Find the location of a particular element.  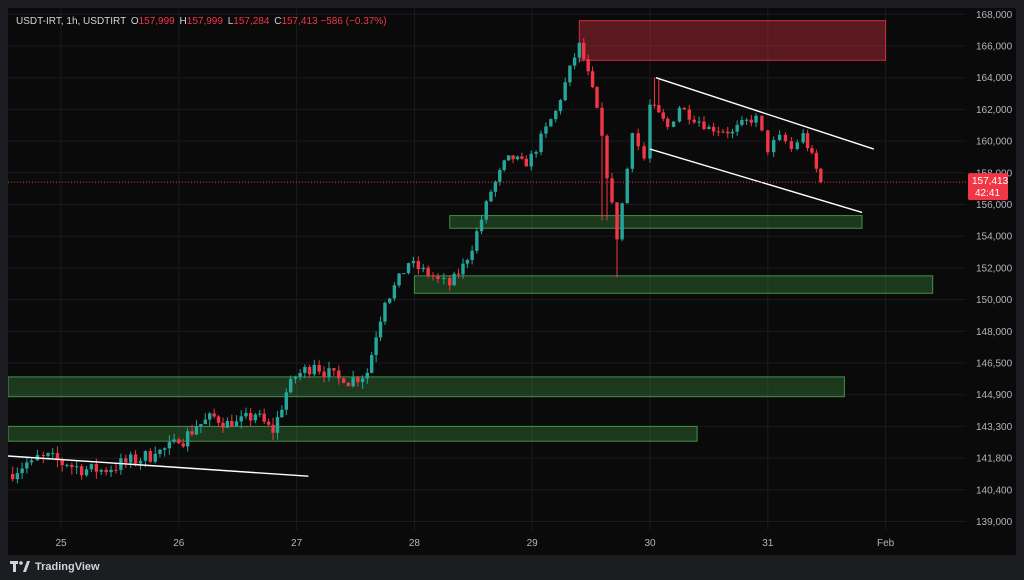

y-tick-label: 140,400 is located at coordinates (994, 490).